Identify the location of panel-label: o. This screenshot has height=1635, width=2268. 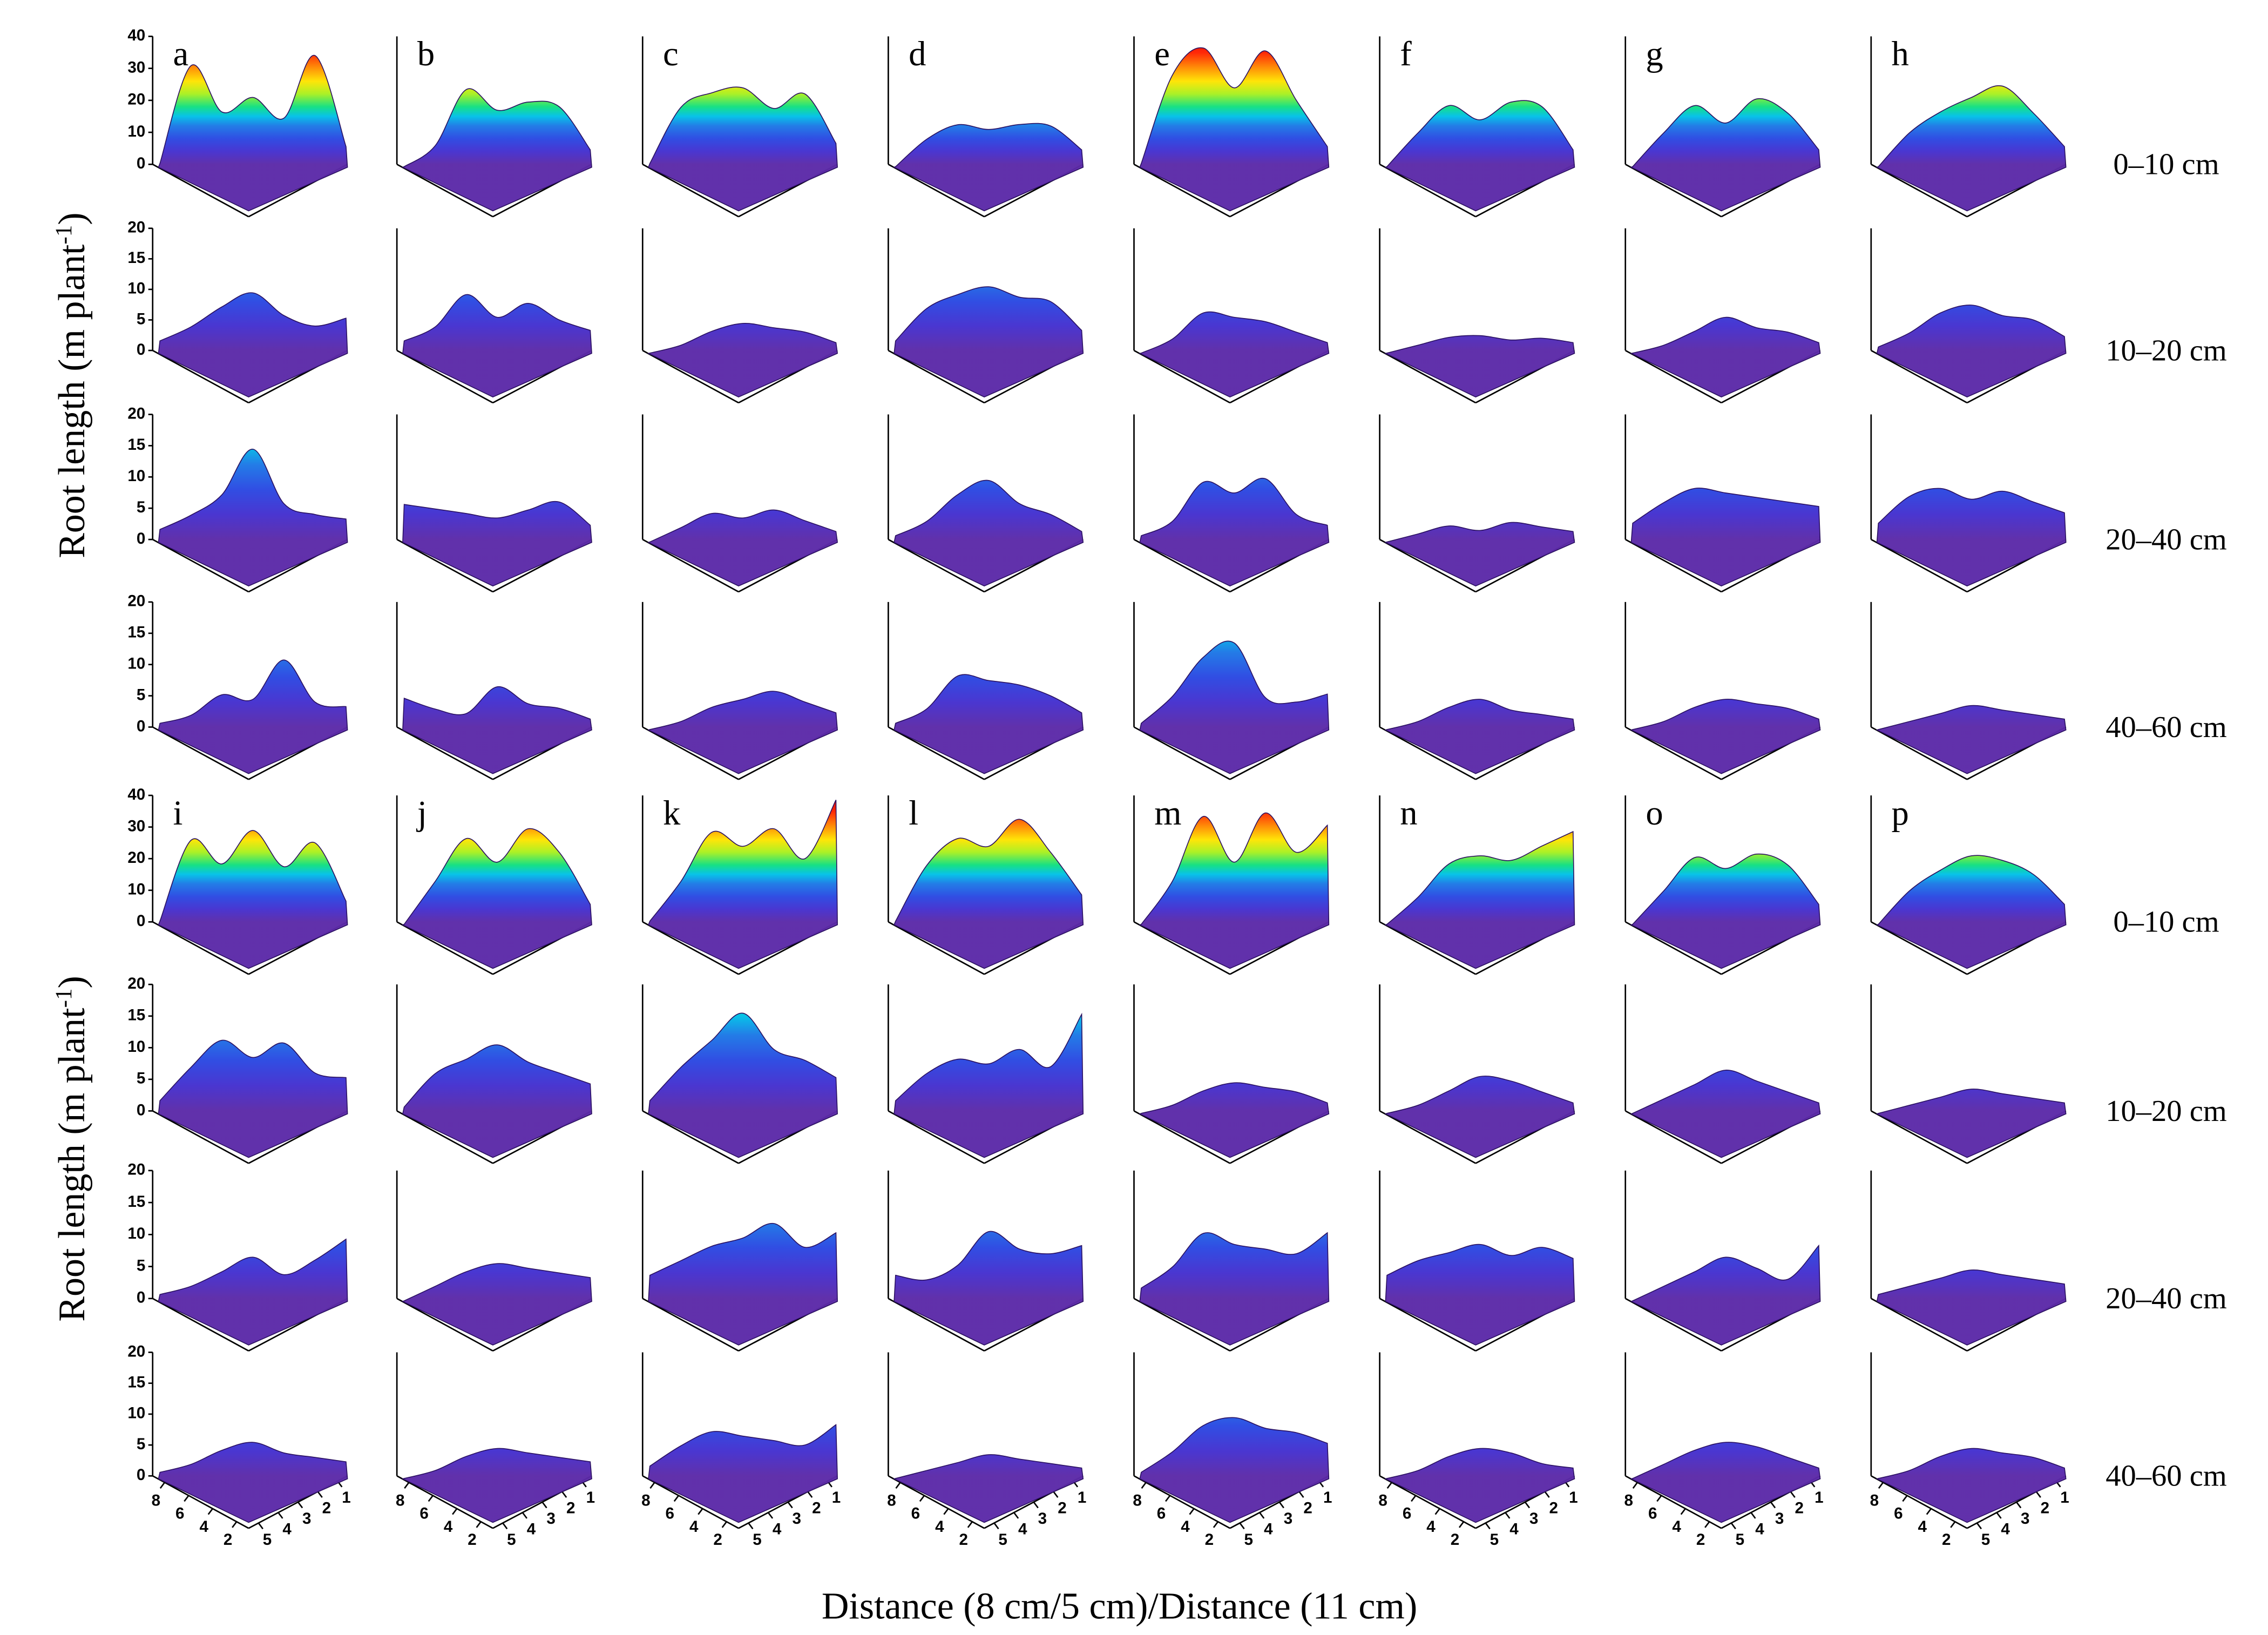
(1654, 812).